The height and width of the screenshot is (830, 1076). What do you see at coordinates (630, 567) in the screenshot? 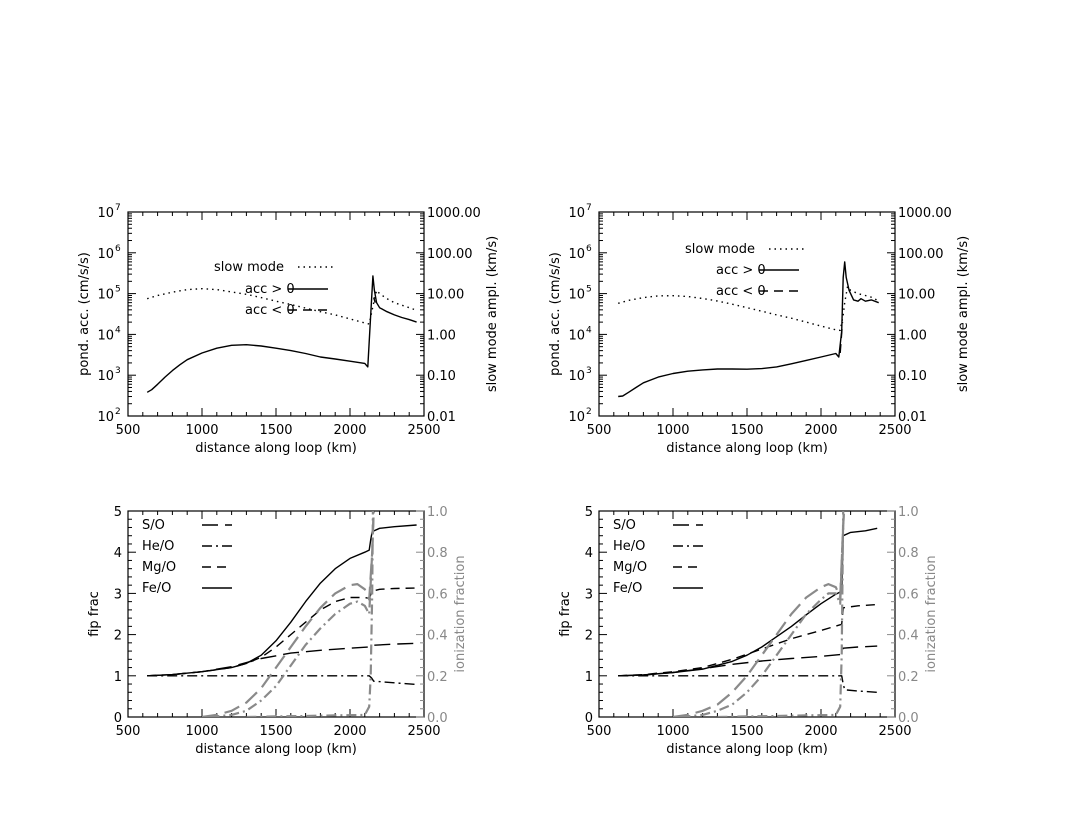
I see `legend-label: Mg/O` at bounding box center [630, 567].